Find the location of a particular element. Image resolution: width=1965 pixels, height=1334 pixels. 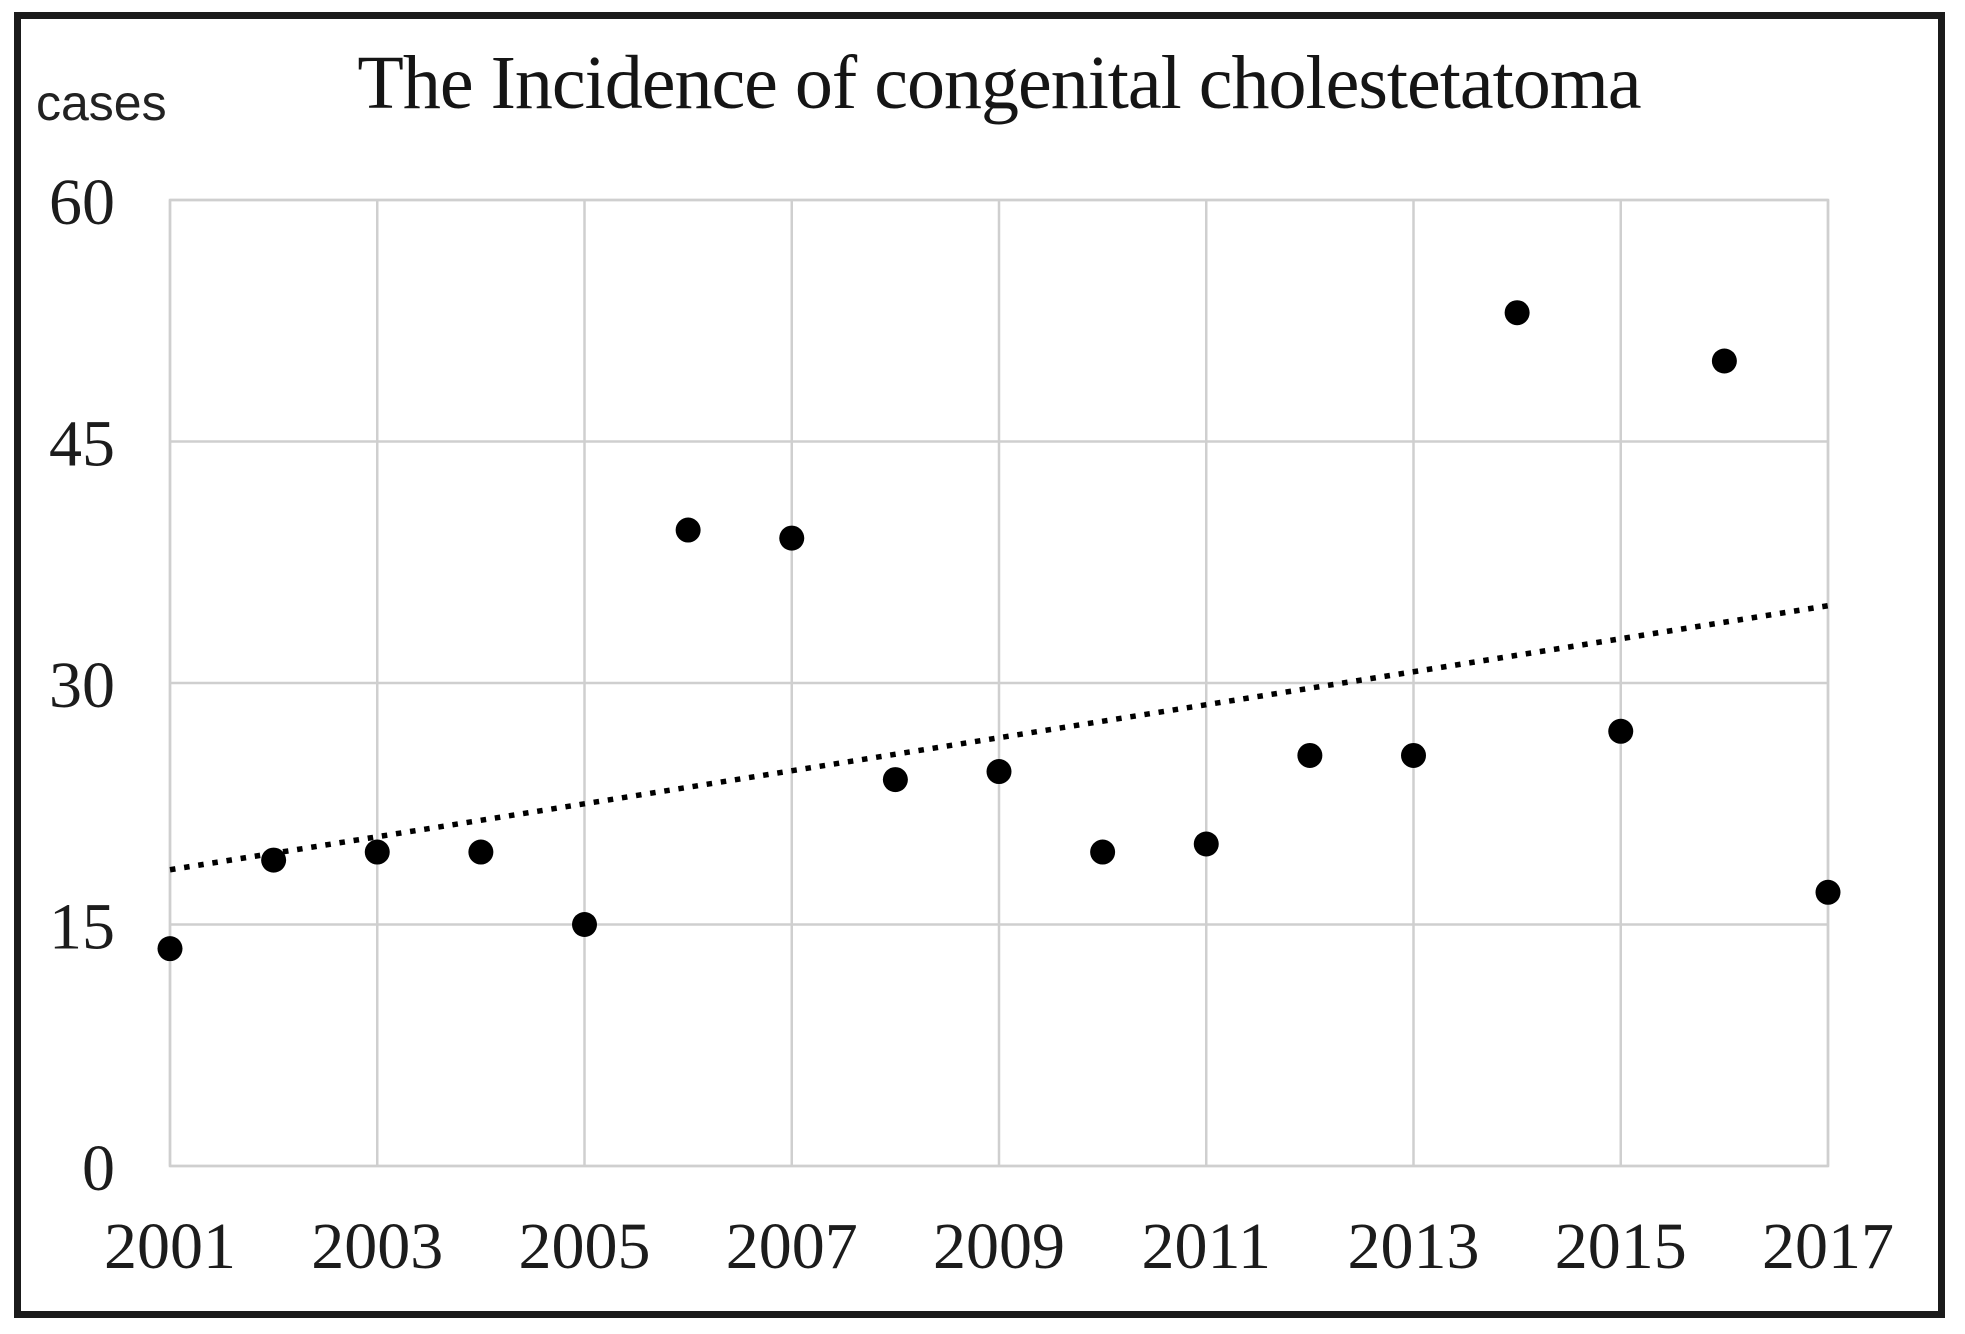

x-tick-label: 2001 is located at coordinates (170, 1246).